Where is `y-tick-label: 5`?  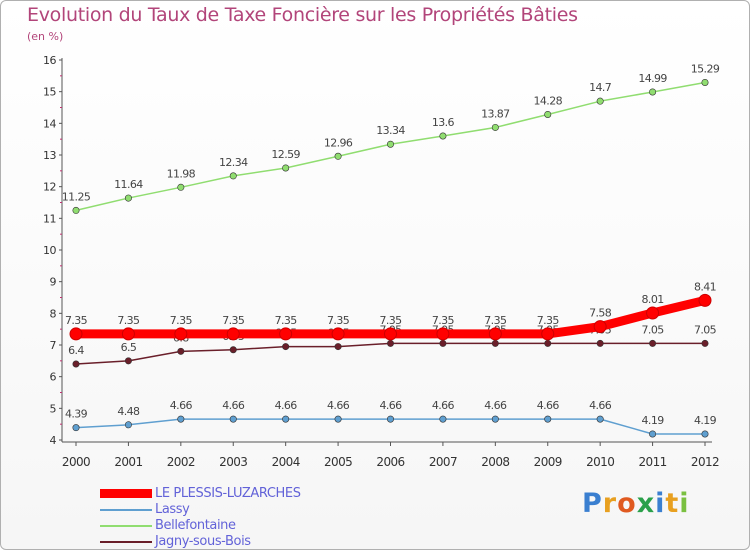 y-tick-label: 5 is located at coordinates (53, 408).